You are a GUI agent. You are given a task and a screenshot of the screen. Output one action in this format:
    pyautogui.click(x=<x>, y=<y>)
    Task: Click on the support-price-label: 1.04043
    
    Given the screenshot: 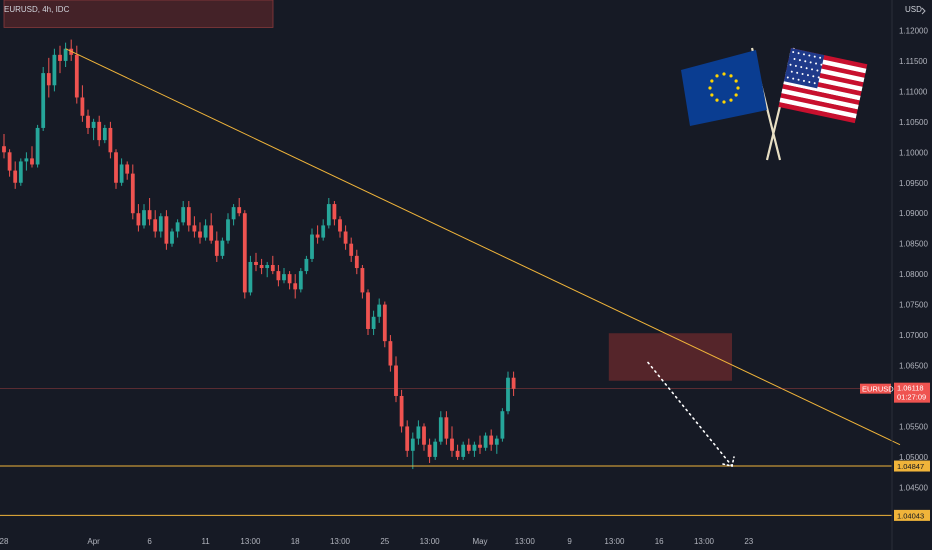 What is the action you would take?
    pyautogui.click(x=910, y=515)
    